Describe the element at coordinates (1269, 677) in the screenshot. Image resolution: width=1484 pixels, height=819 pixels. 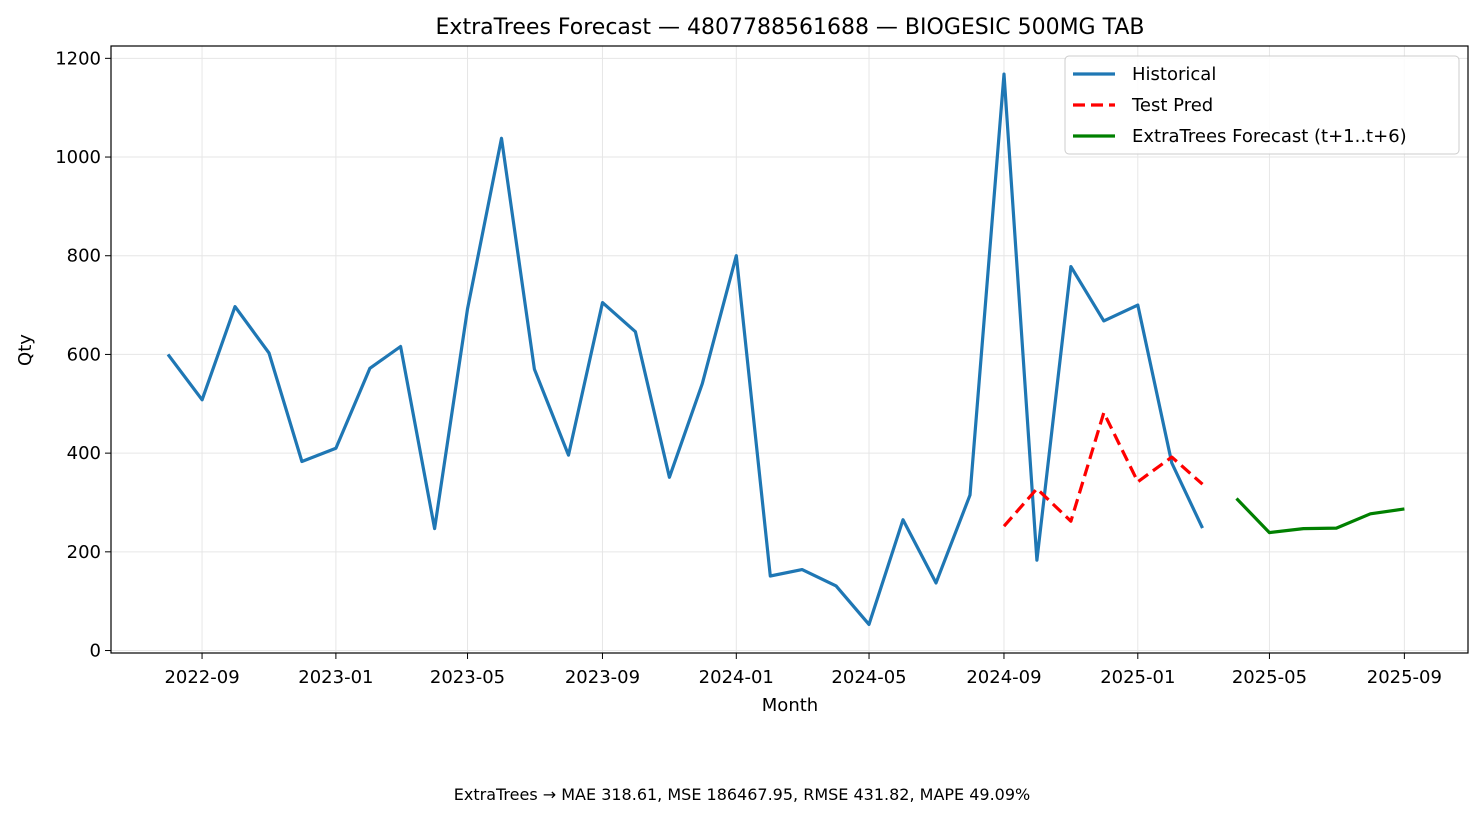
I see `x-tick-label: 2025-05` at that location.